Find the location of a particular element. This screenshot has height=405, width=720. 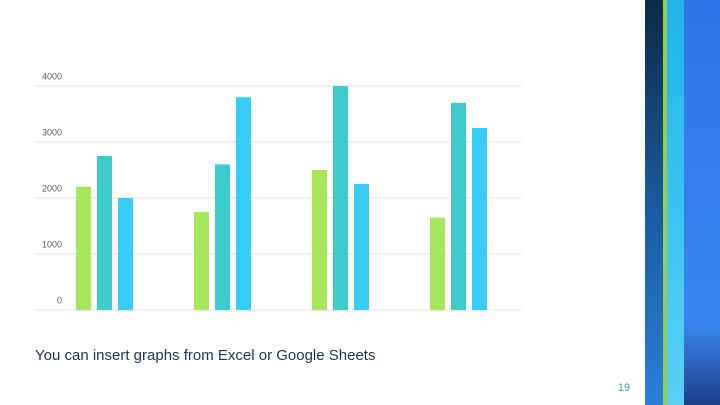

decor-stripes is located at coordinates (682, 202).